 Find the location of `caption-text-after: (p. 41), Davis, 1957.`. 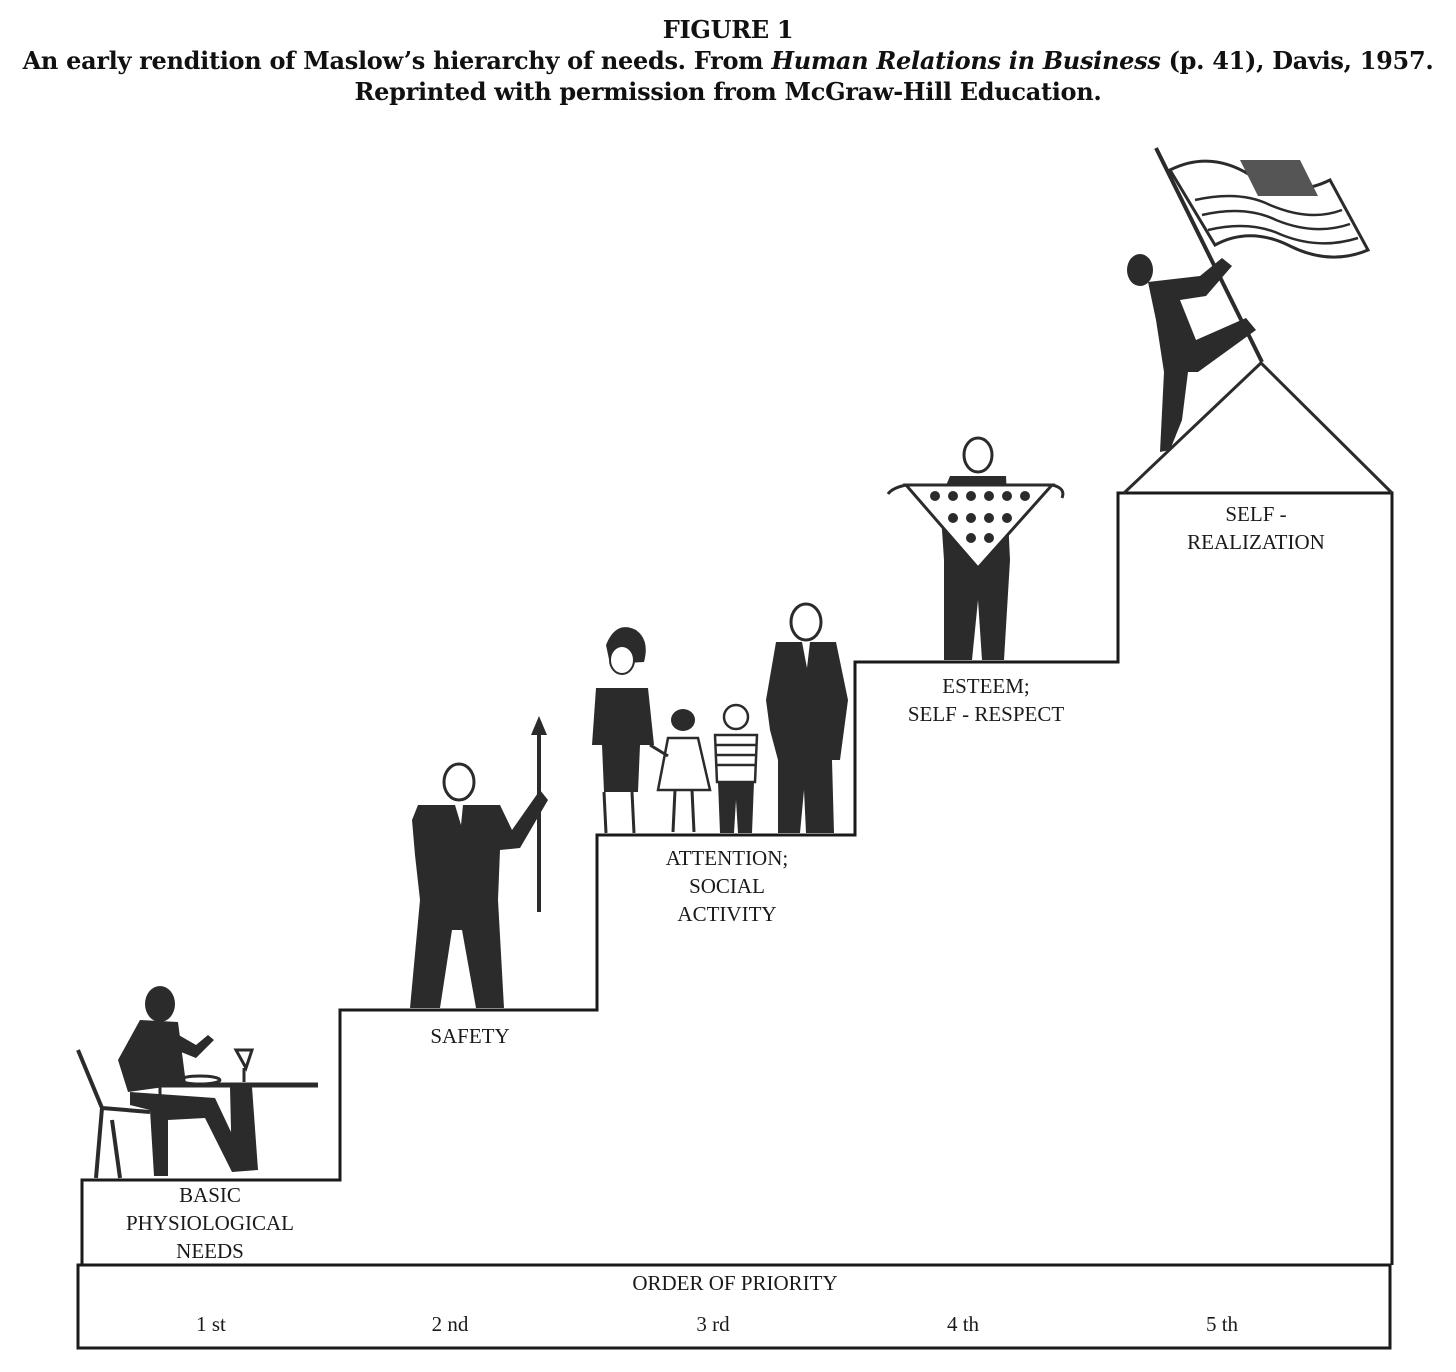

caption-text-after: (p. 41), Davis, 1957. is located at coordinates (1297, 60).